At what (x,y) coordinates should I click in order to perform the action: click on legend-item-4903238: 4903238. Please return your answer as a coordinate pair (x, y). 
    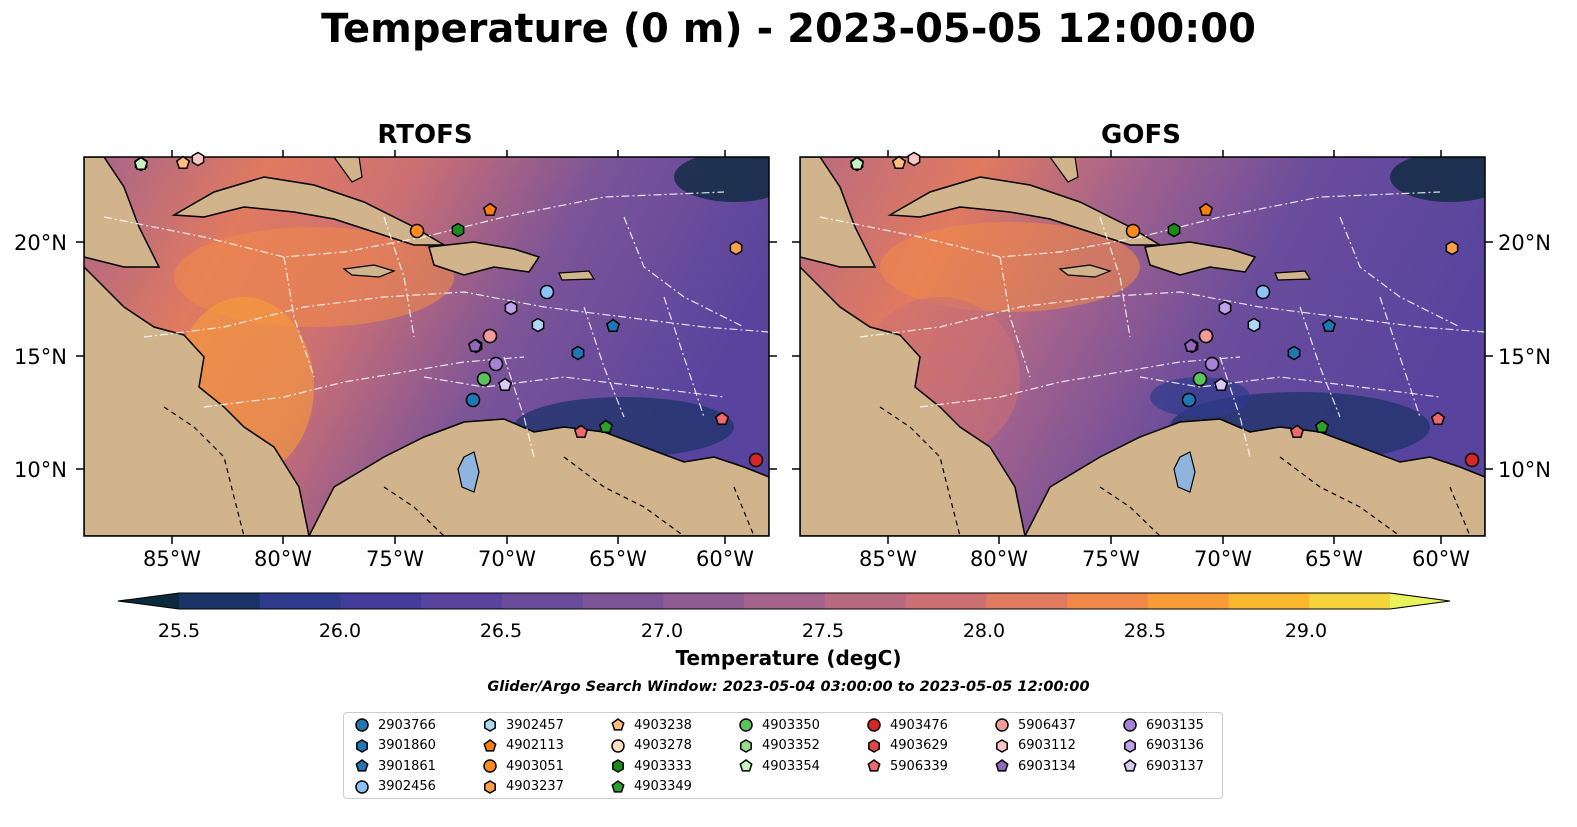
    Looking at the image, I should click on (651, 725).